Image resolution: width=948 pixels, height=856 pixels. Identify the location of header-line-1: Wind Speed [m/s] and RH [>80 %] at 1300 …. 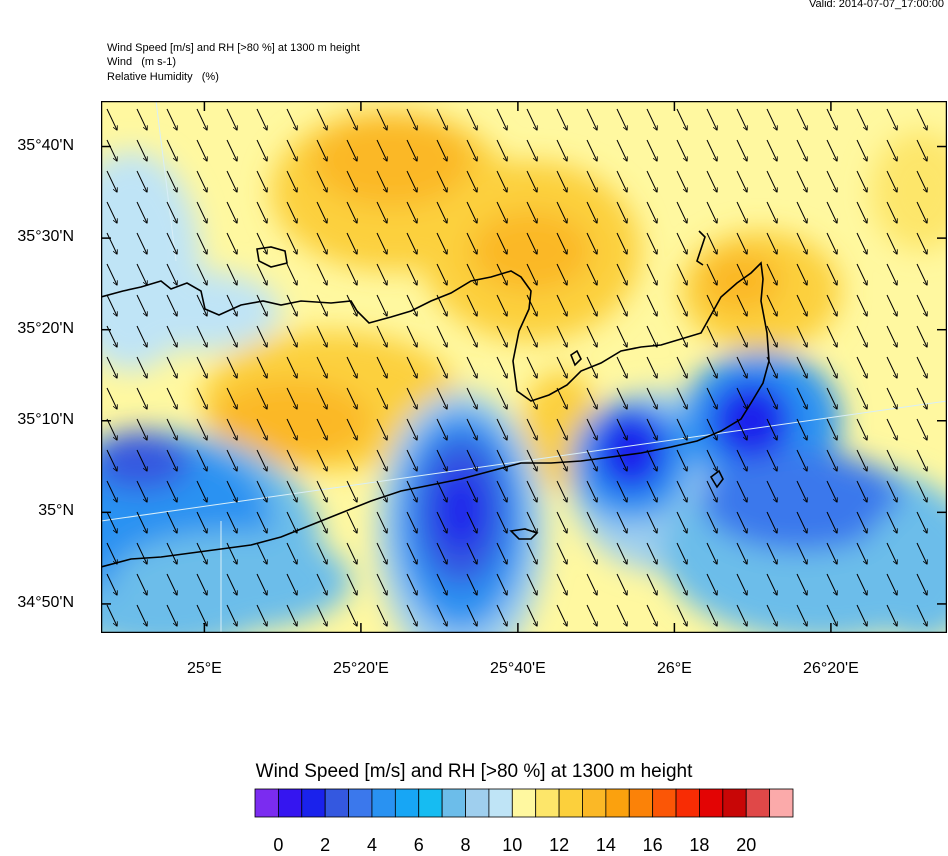
(233, 48).